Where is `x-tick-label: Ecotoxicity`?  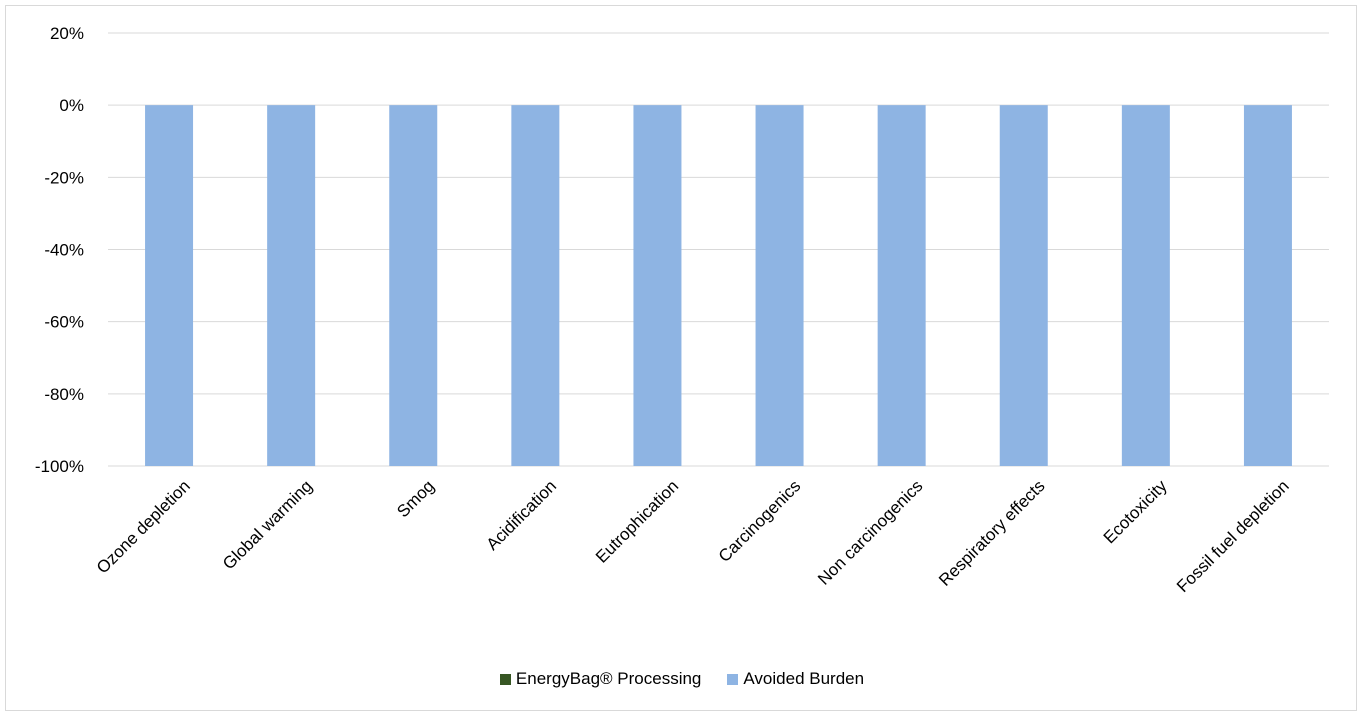
x-tick-label: Ecotoxicity is located at coordinates (1135, 511).